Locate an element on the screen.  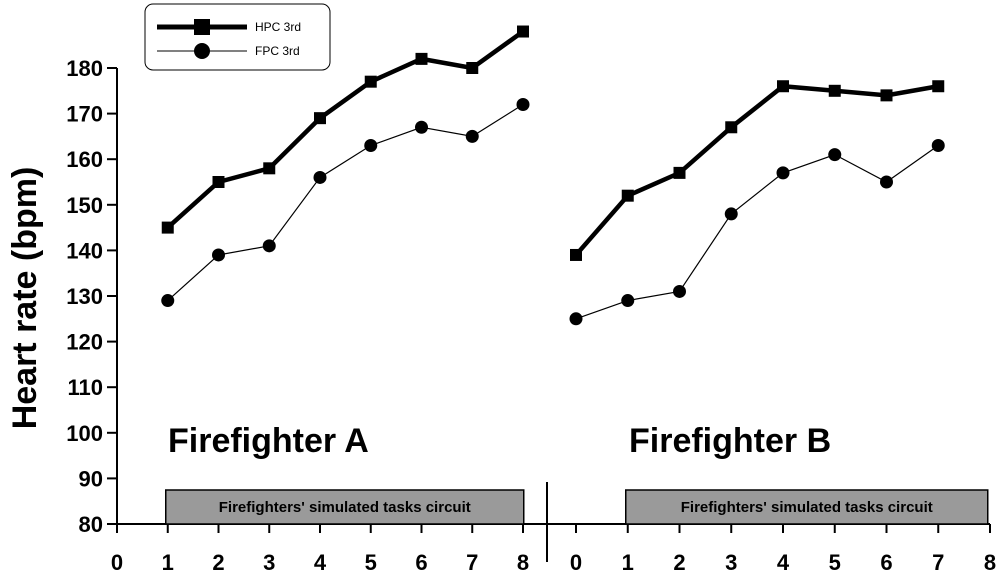
y-tick-label: 120 is located at coordinates (84, 342).